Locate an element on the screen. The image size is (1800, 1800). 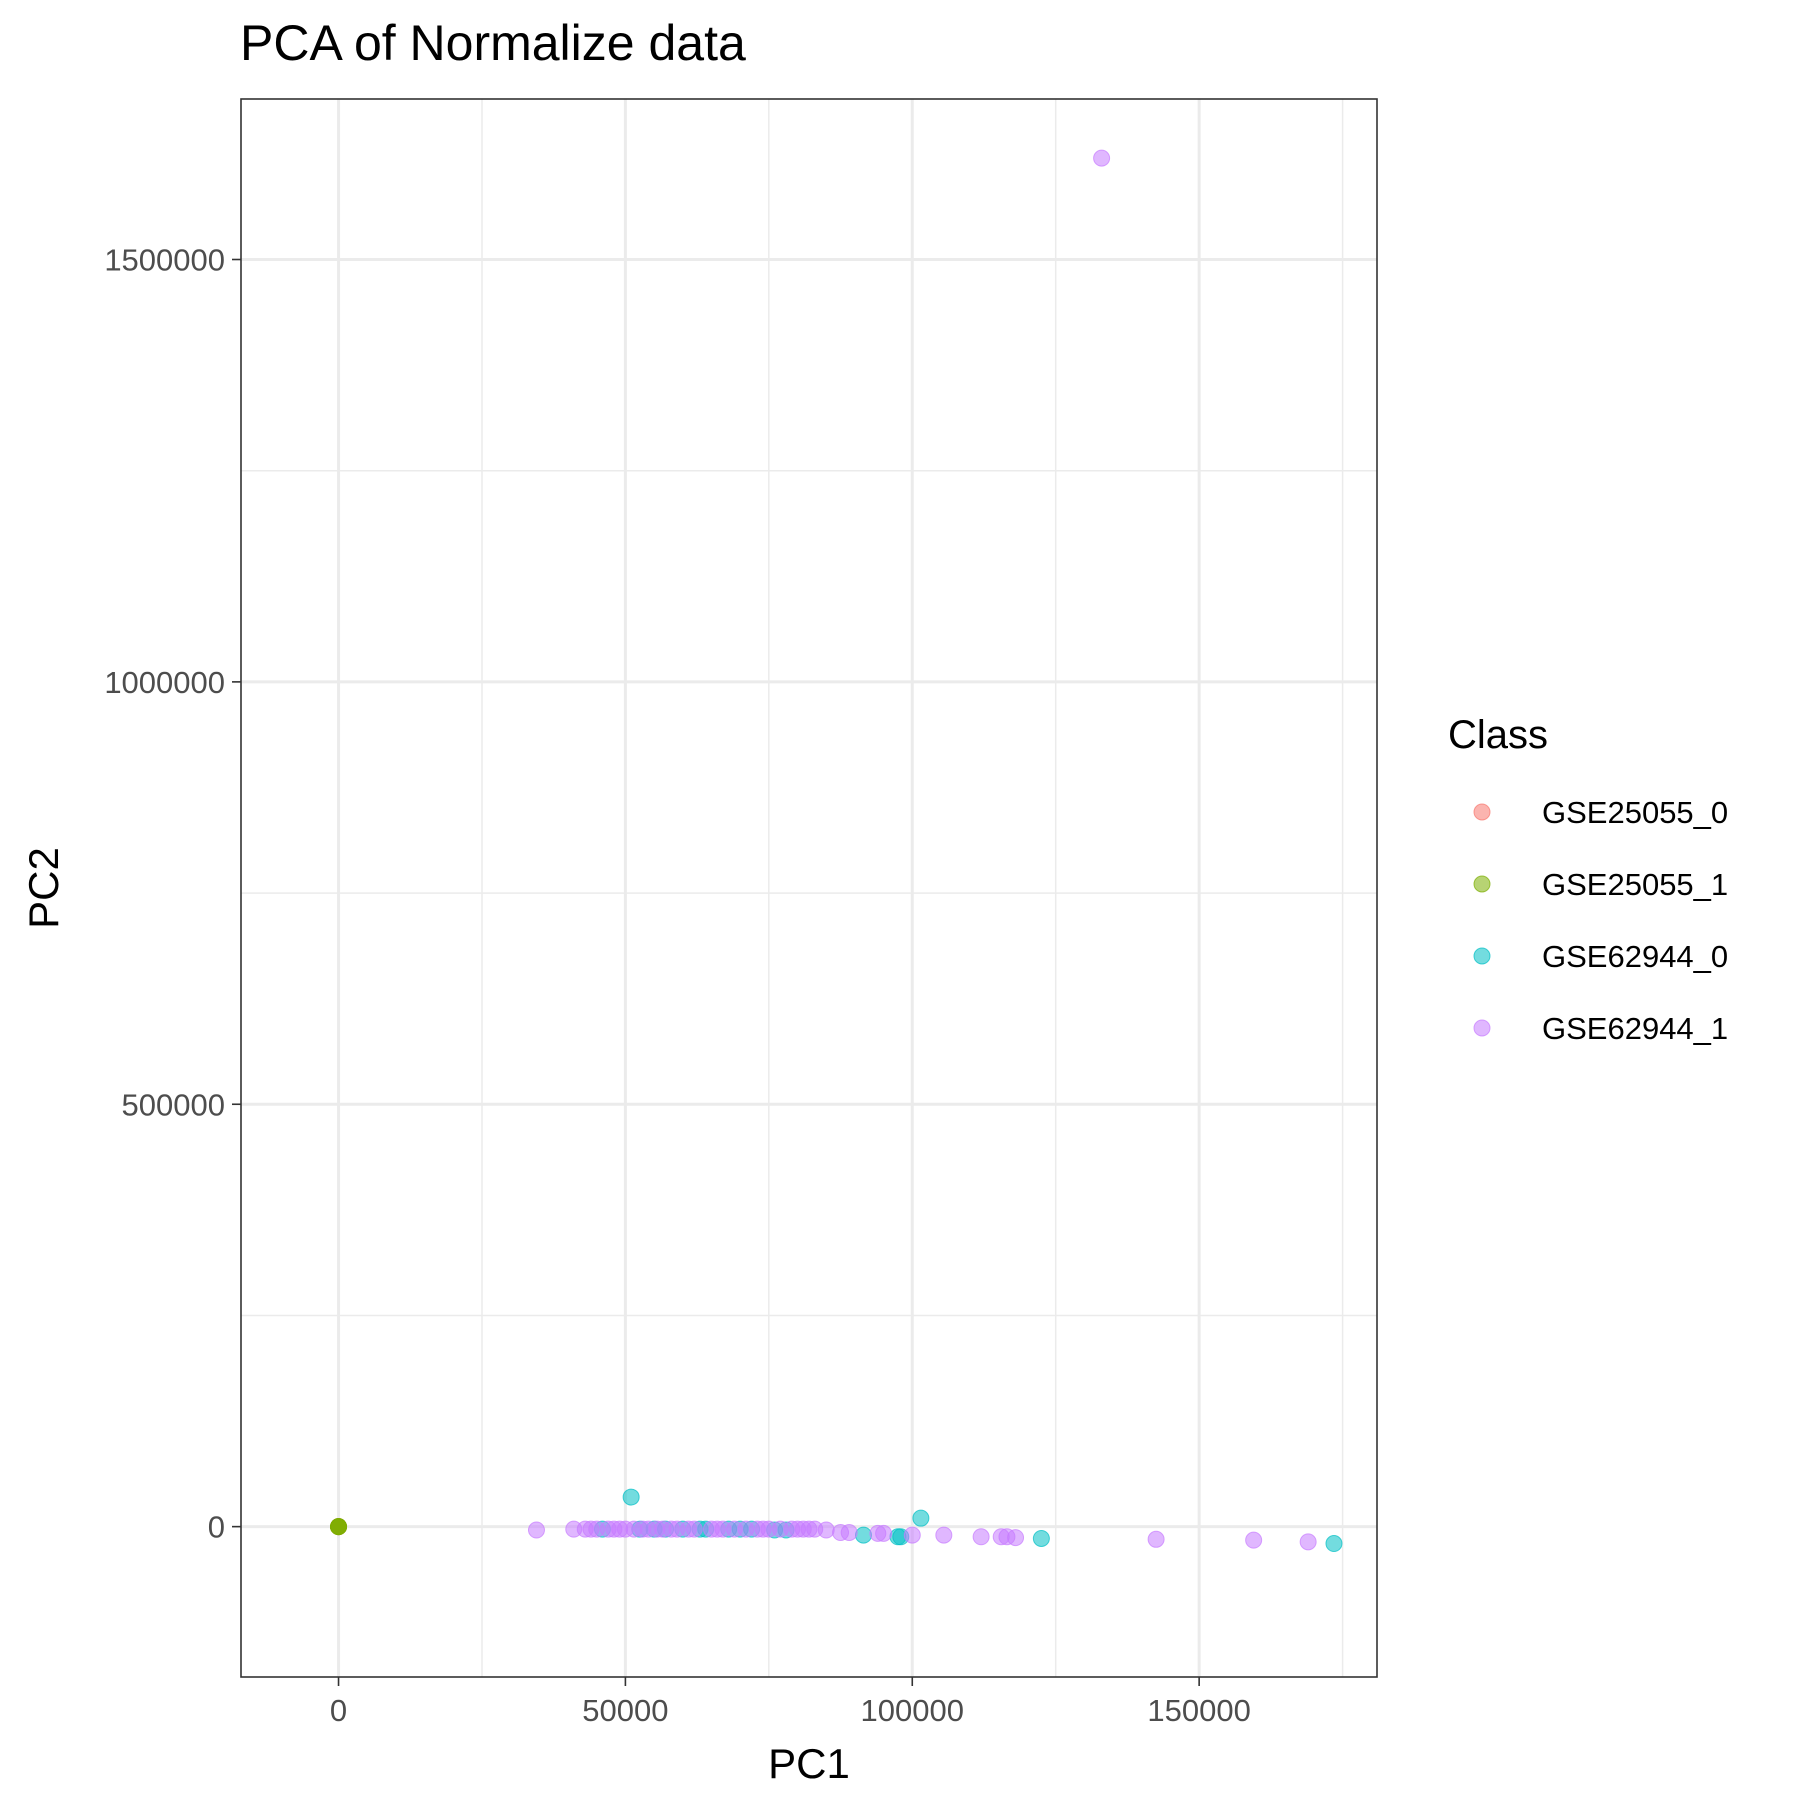
y-axis-title: PC2 is located at coordinates (43, 888).